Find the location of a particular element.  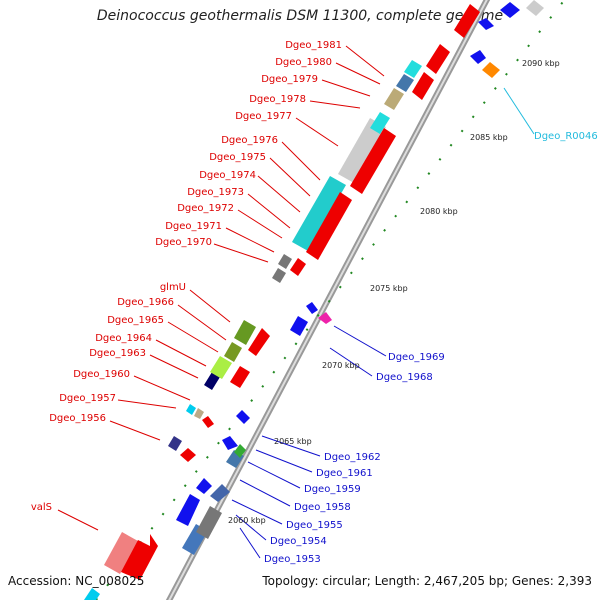

gene-label: Dgeo_1960 is located at coordinates (101, 374).